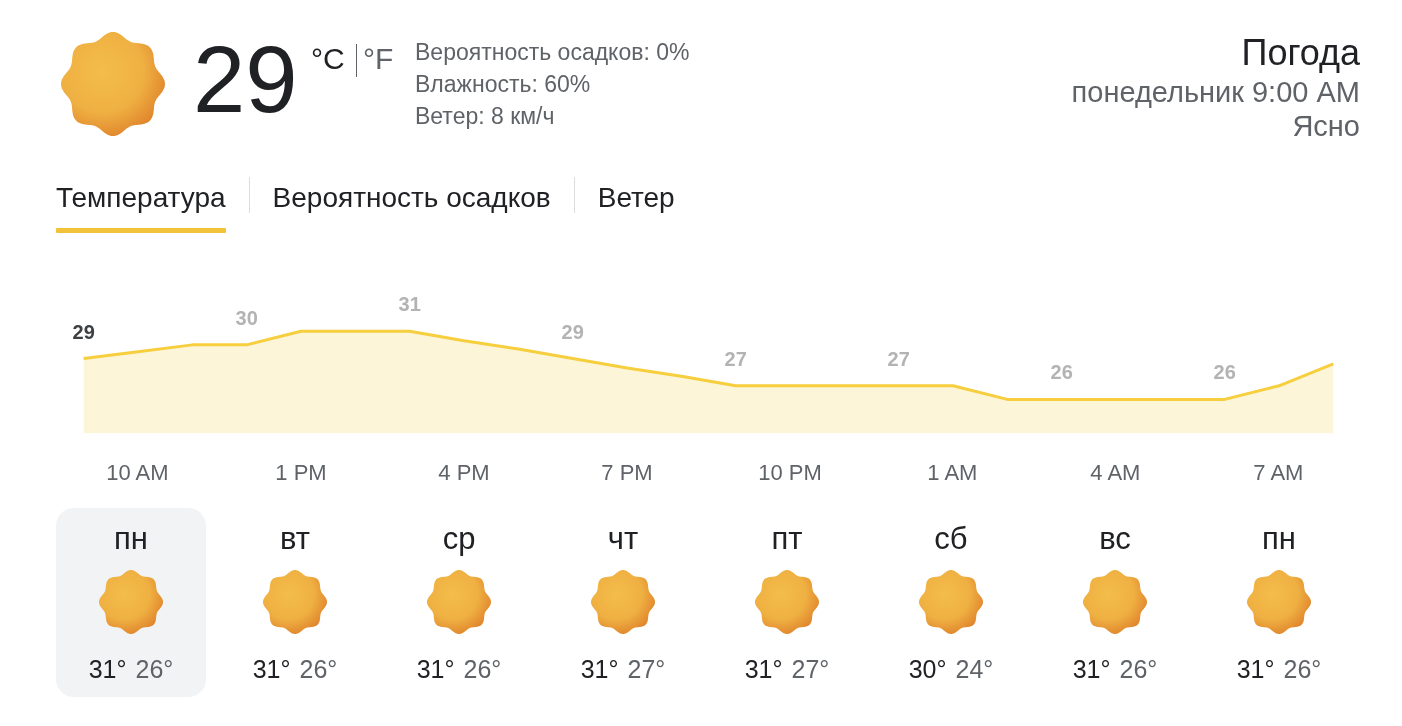 Image resolution: width=1402 pixels, height=726 pixels. Describe the element at coordinates (246, 317) in the screenshot. I see `data-label: 30` at that location.